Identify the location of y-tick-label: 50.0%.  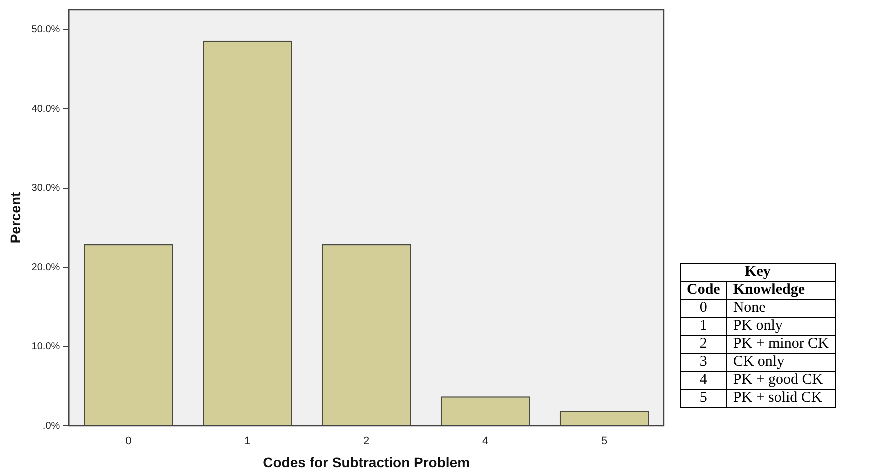
(46, 30).